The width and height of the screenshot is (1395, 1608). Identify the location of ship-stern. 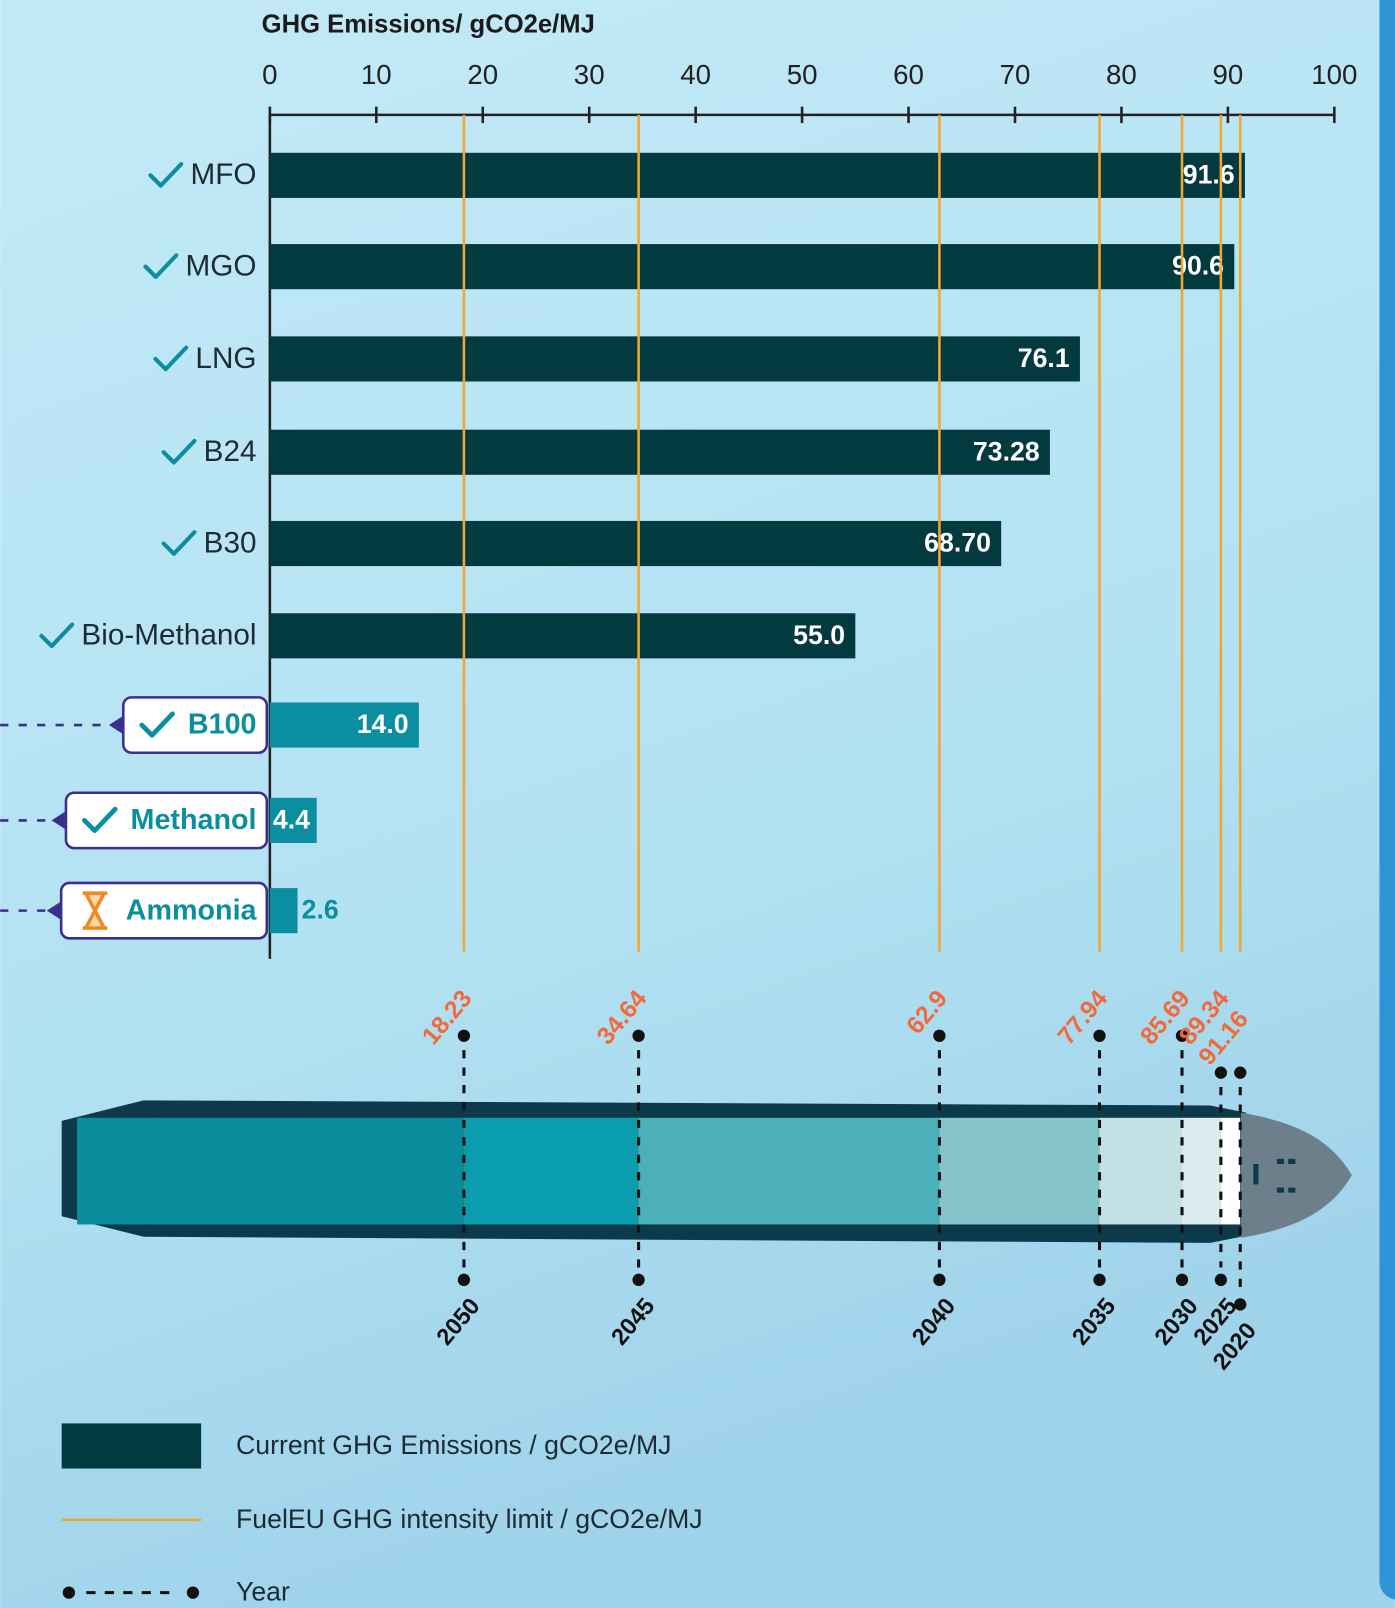
(115, 1171).